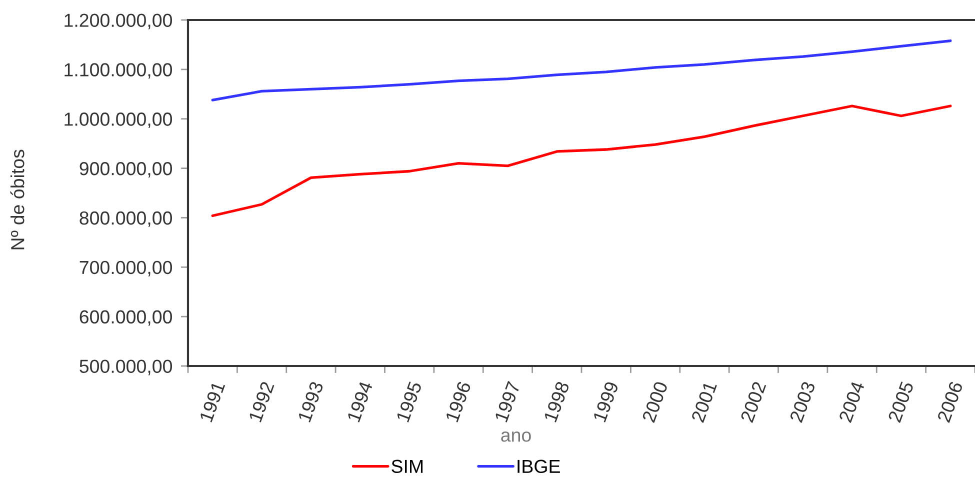 The image size is (975, 480). I want to click on x-tick-label: 1995, so click(409, 401).